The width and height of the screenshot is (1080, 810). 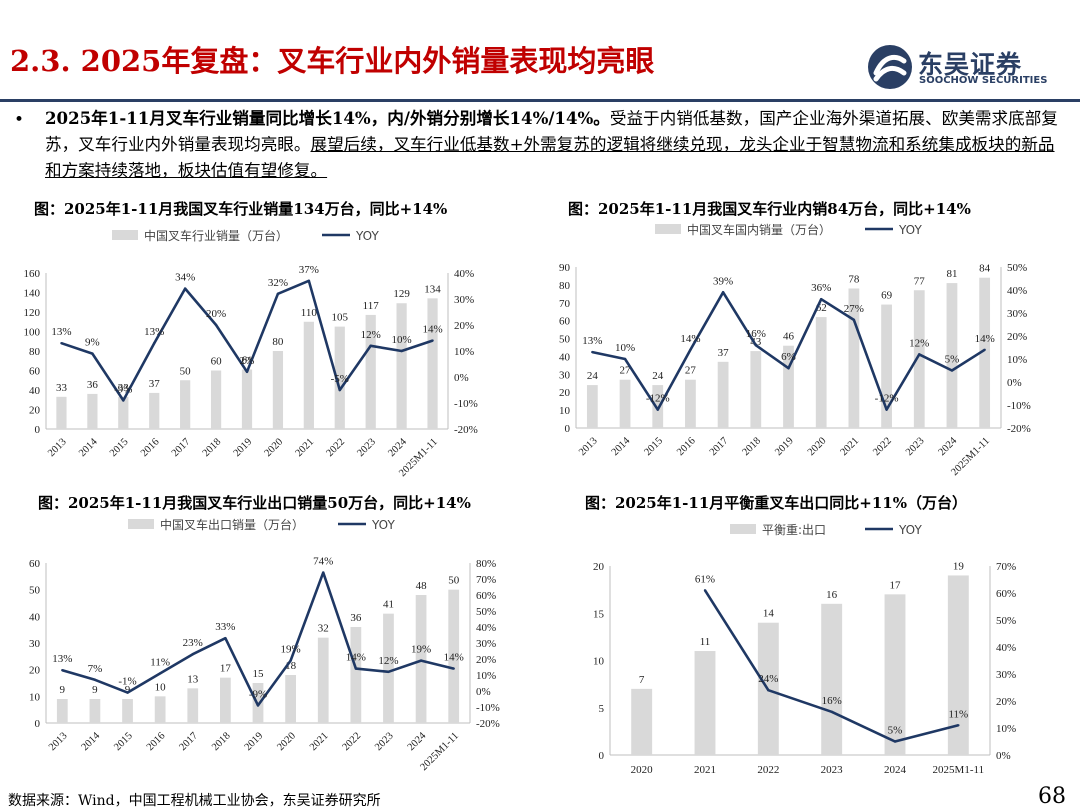 I want to click on y2-tick-label: 50%, so click(x=1006, y=621).